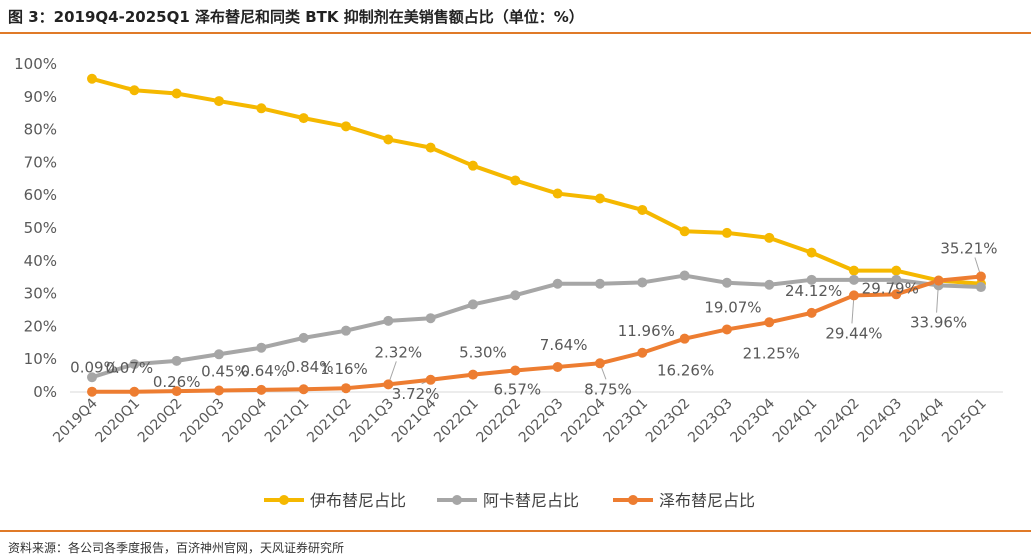 Image resolution: width=1031 pixels, height=560 pixels. I want to click on data-label: 3.72%, so click(416, 394).